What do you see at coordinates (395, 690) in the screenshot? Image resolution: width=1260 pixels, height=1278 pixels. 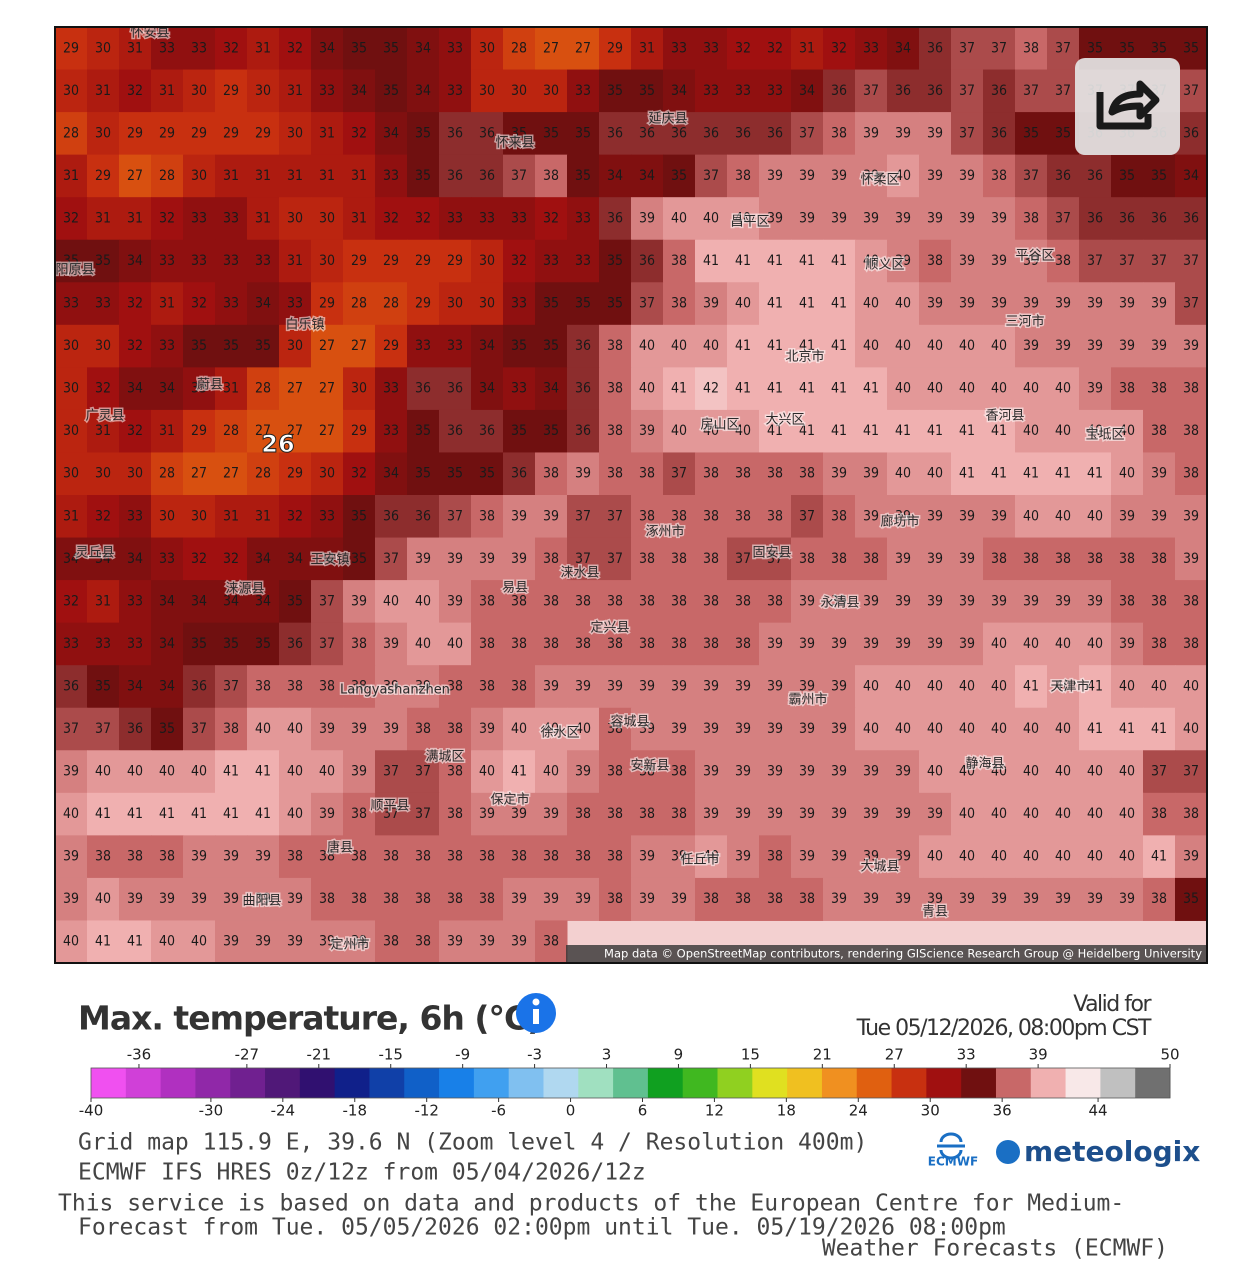 I see `place-label: Langyashanzhen` at bounding box center [395, 690].